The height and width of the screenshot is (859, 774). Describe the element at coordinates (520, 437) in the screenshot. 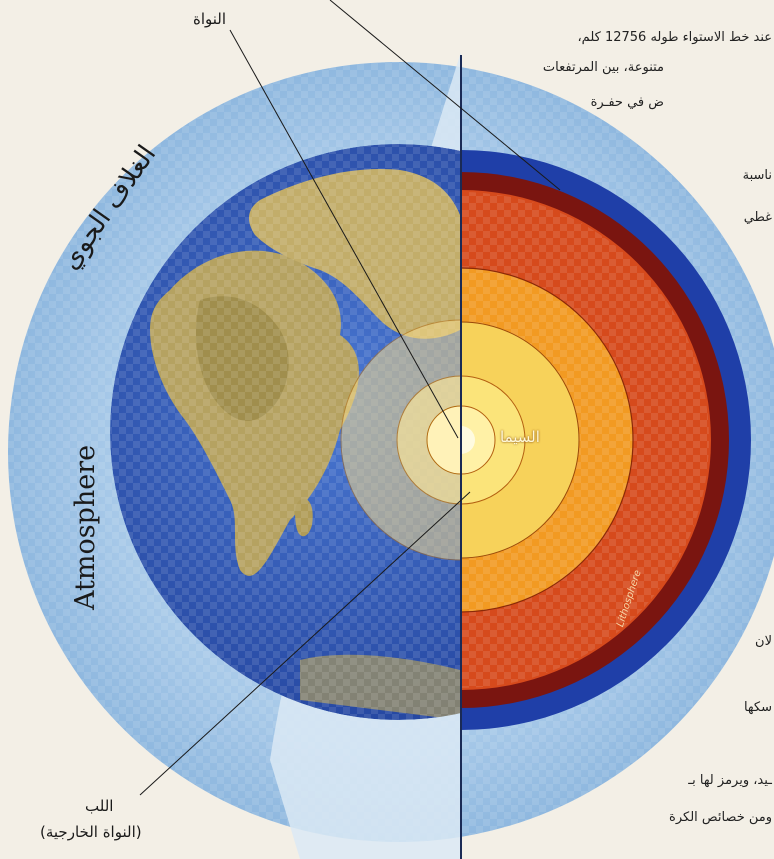

I see `label-sima: السيما` at that location.